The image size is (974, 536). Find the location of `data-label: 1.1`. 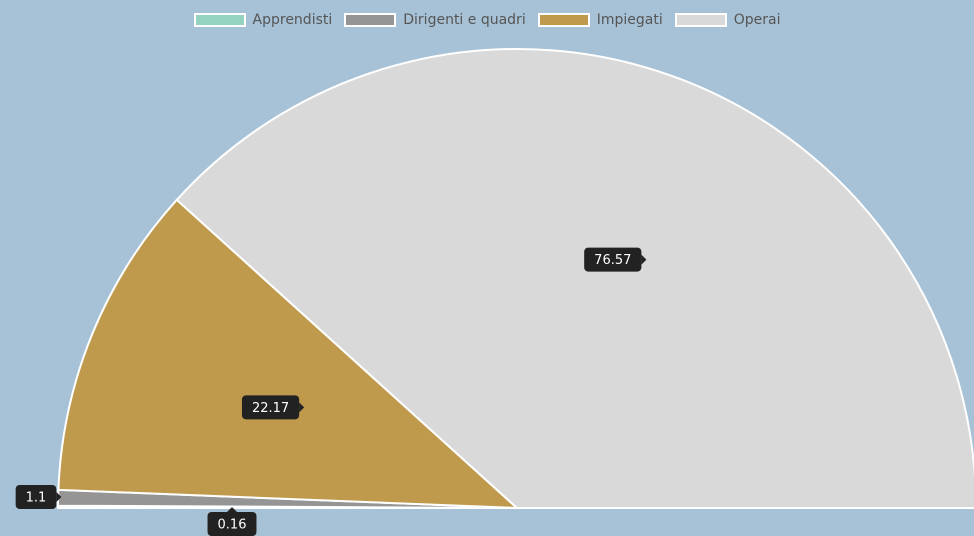

data-label: 1.1 is located at coordinates (38, 497).